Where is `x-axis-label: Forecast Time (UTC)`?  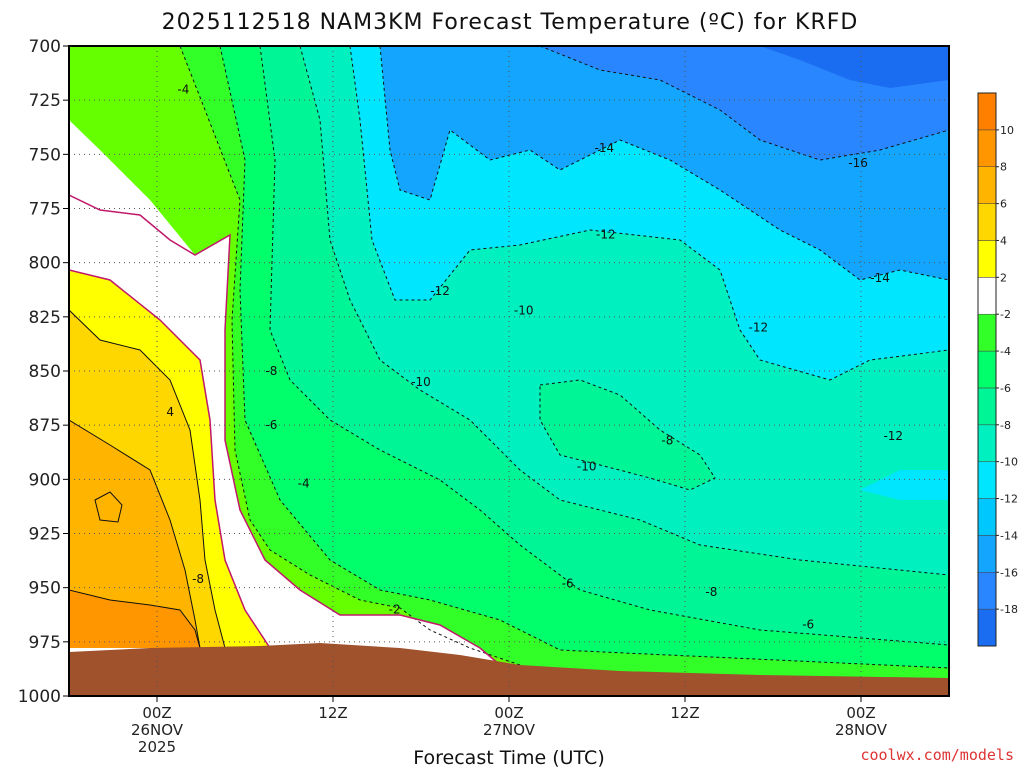 x-axis-label: Forecast Time (UTC) is located at coordinates (508, 757).